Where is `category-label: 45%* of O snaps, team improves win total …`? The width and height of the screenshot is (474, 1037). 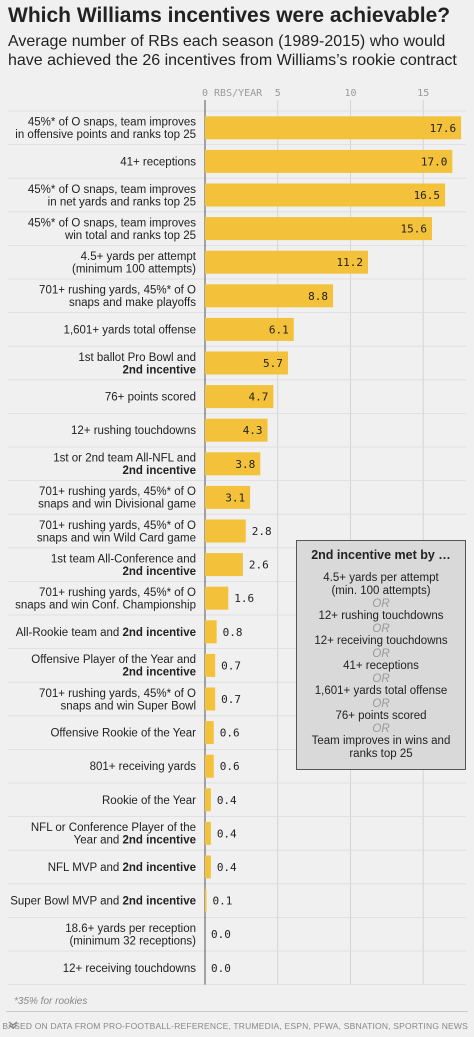 category-label: 45%* of O snaps, team improves win total … is located at coordinates (112, 229).